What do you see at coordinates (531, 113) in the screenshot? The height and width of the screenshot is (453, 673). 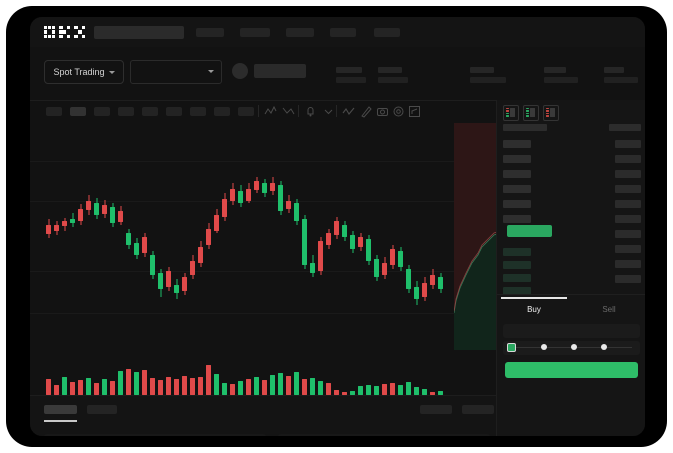 I see `orderbook-bids-icon` at bounding box center [531, 113].